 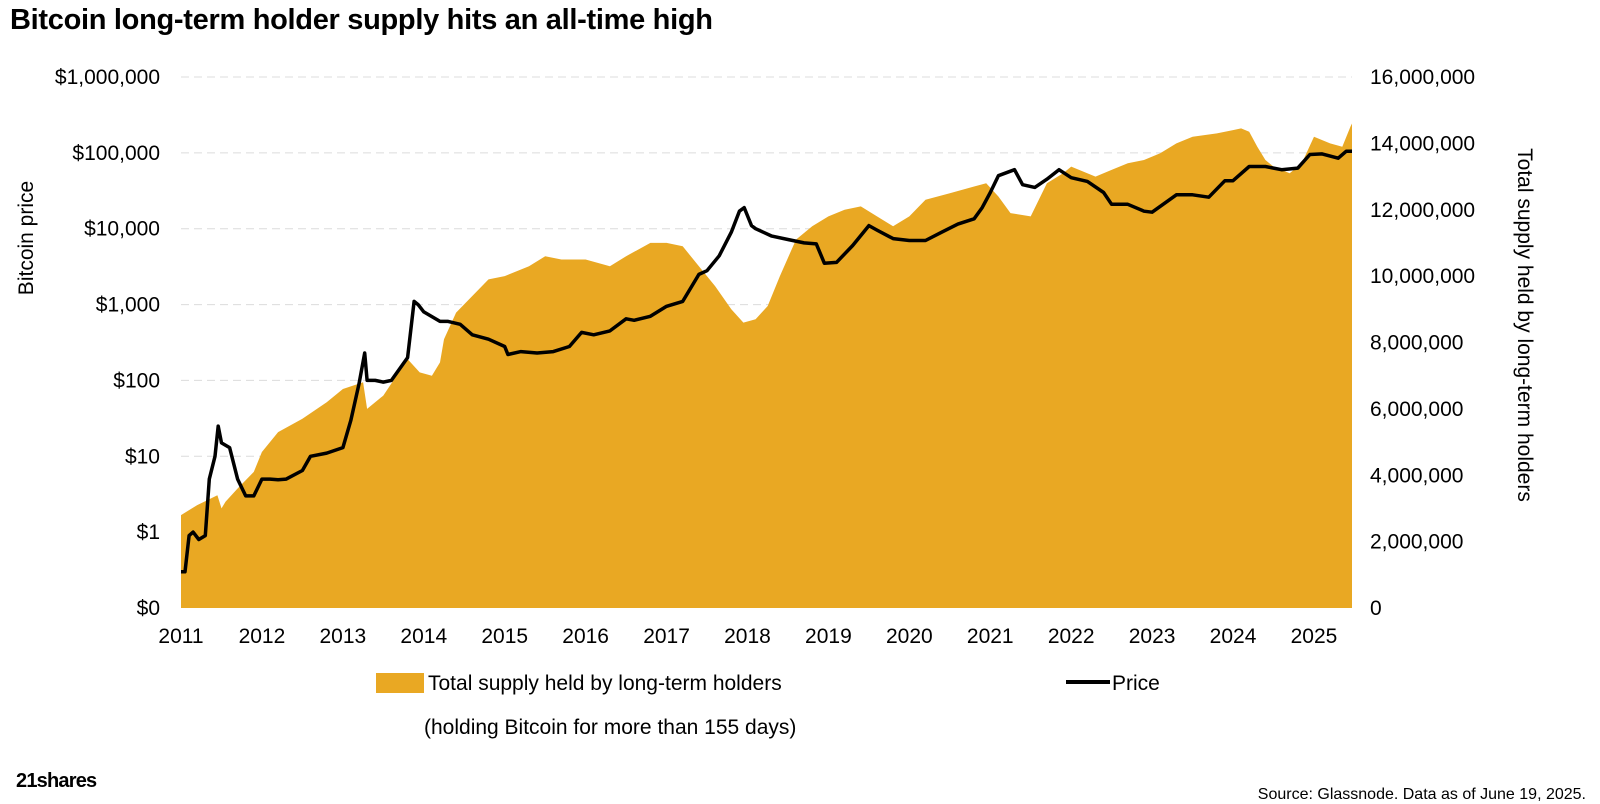 What do you see at coordinates (136, 380) in the screenshot?
I see `left-tick-label: $100` at bounding box center [136, 380].